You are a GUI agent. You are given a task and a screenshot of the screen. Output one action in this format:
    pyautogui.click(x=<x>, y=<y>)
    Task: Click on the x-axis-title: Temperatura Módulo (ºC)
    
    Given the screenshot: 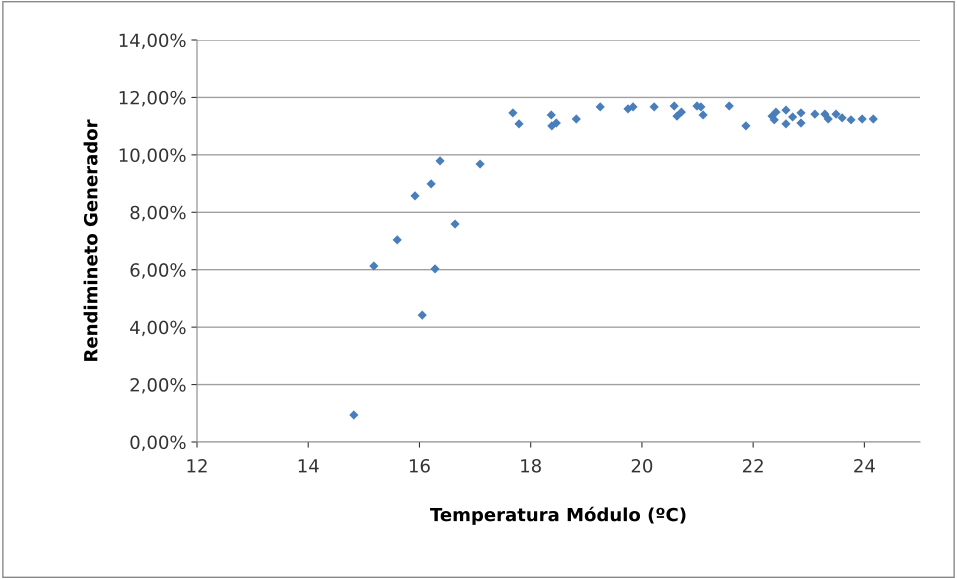 What is the action you would take?
    pyautogui.click(x=558, y=515)
    